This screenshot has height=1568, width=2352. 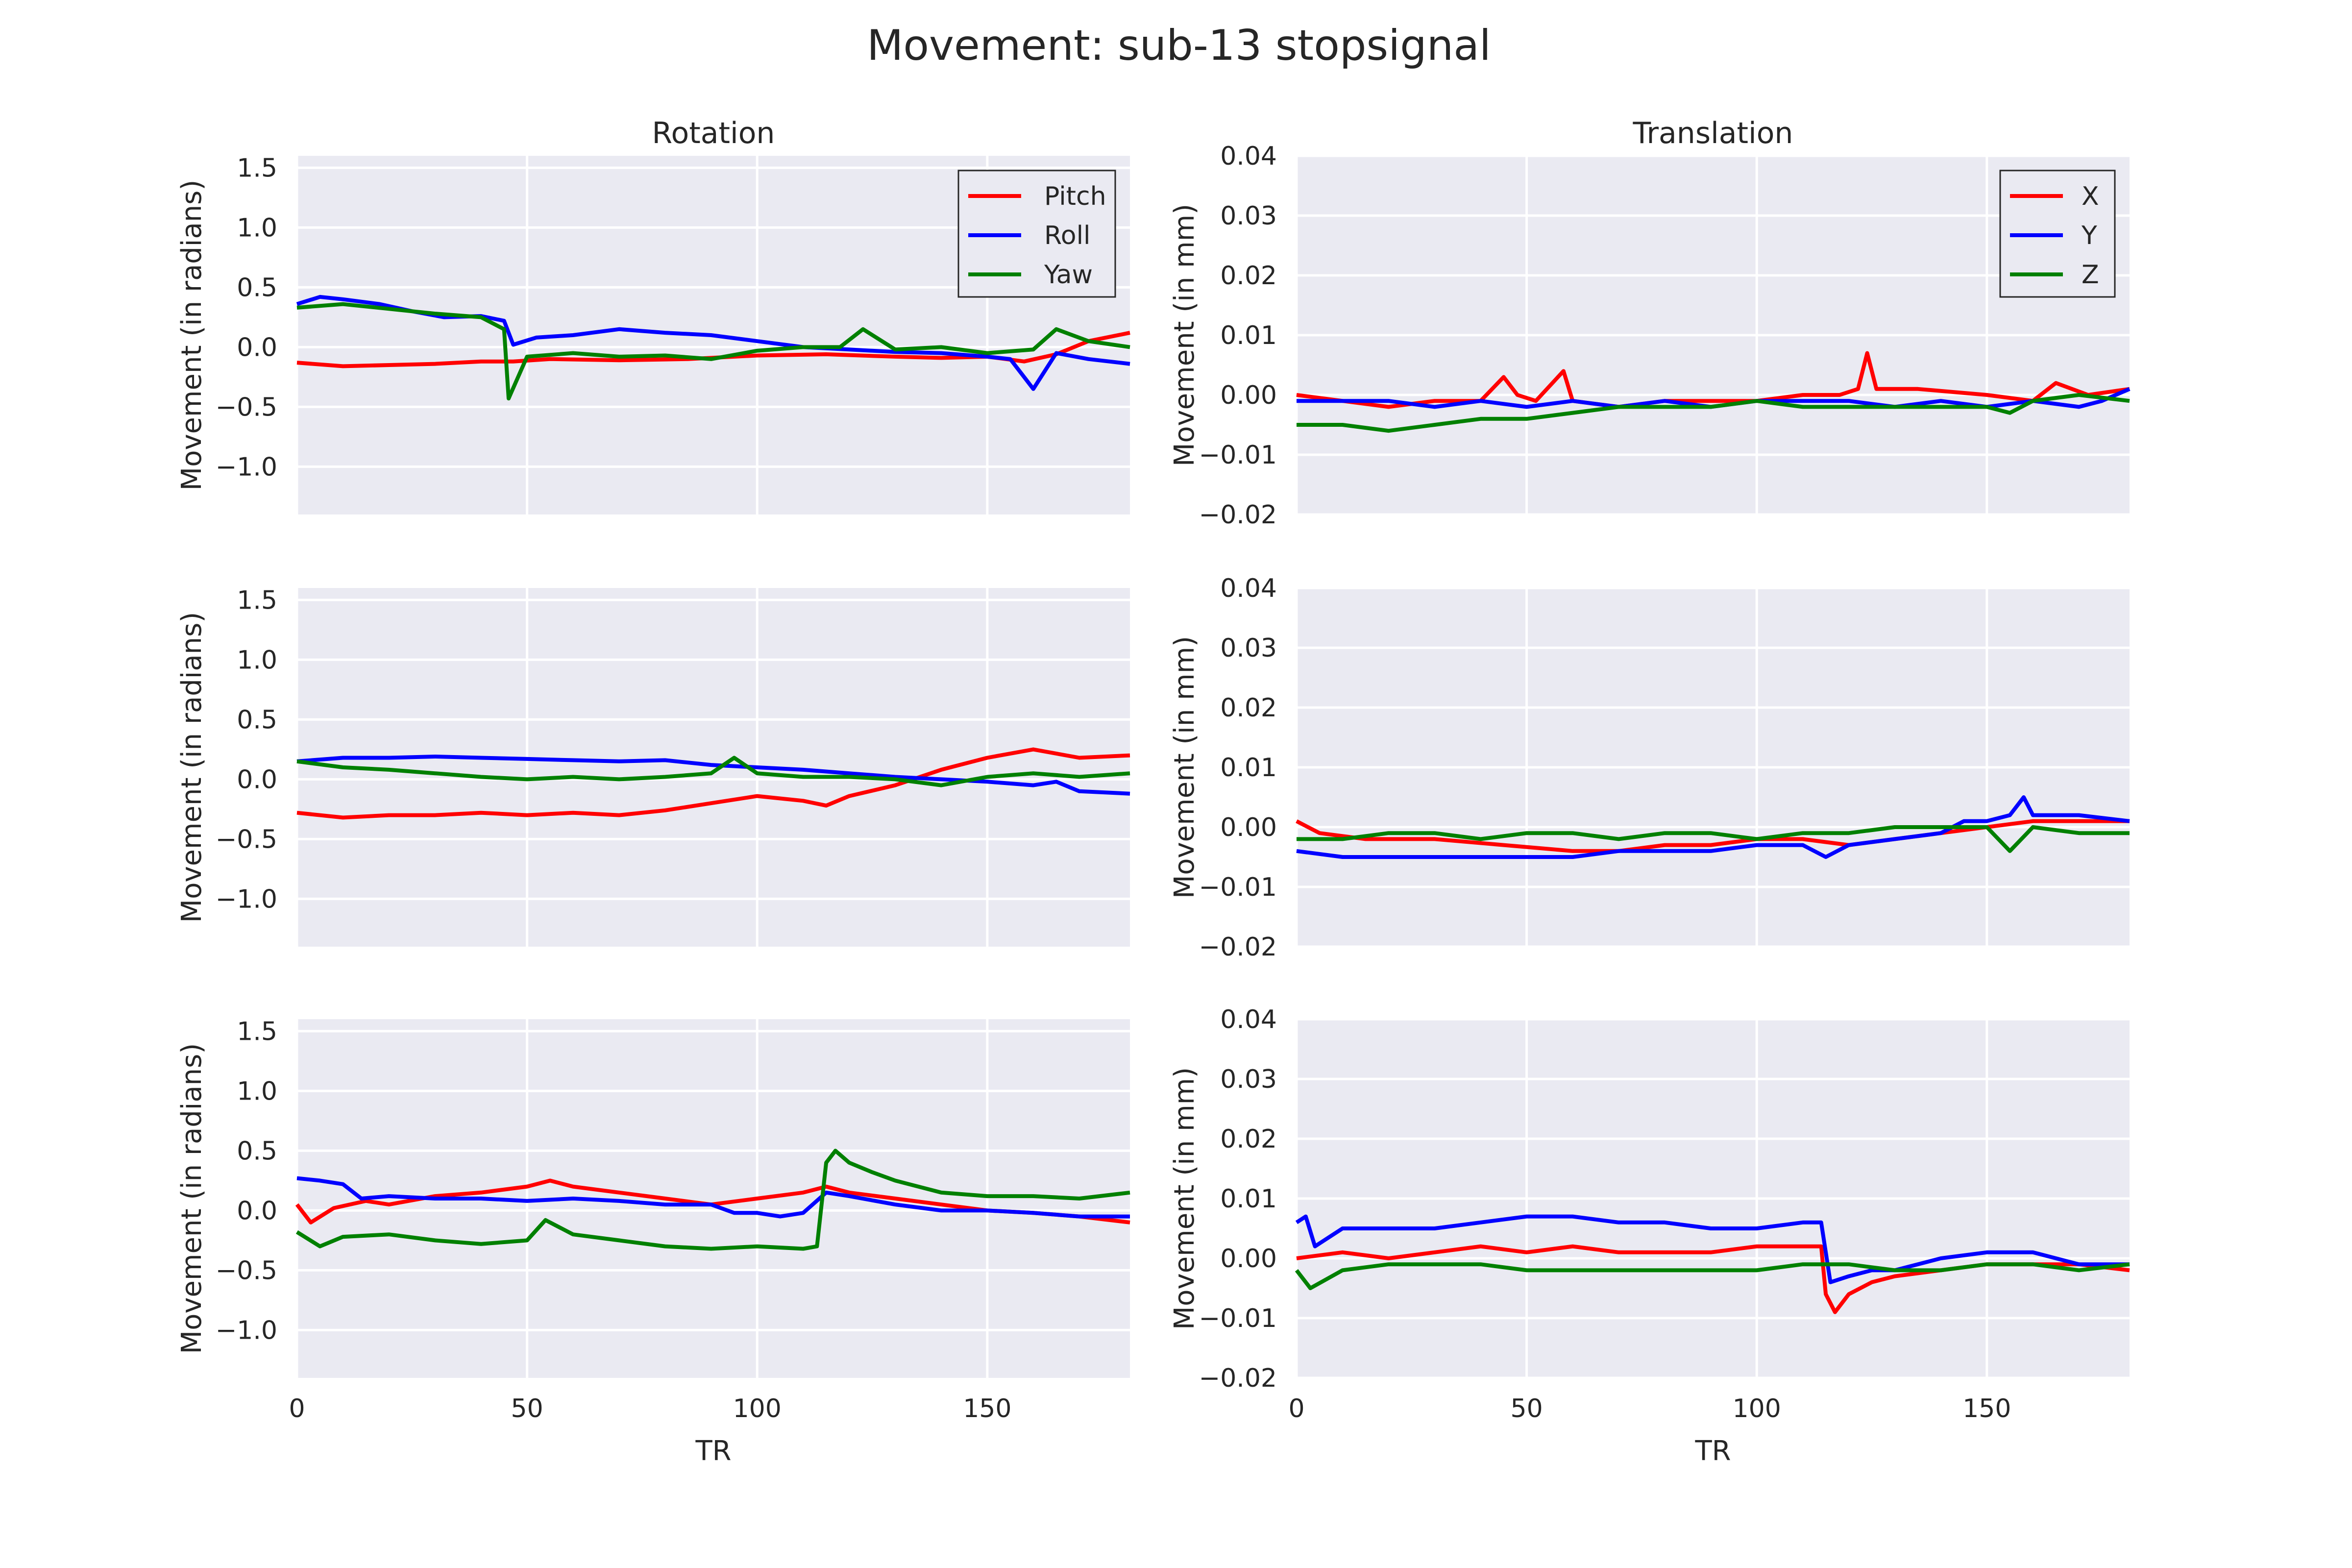 What do you see at coordinates (1075, 196) in the screenshot?
I see `legend-label-pitch: Pitch` at bounding box center [1075, 196].